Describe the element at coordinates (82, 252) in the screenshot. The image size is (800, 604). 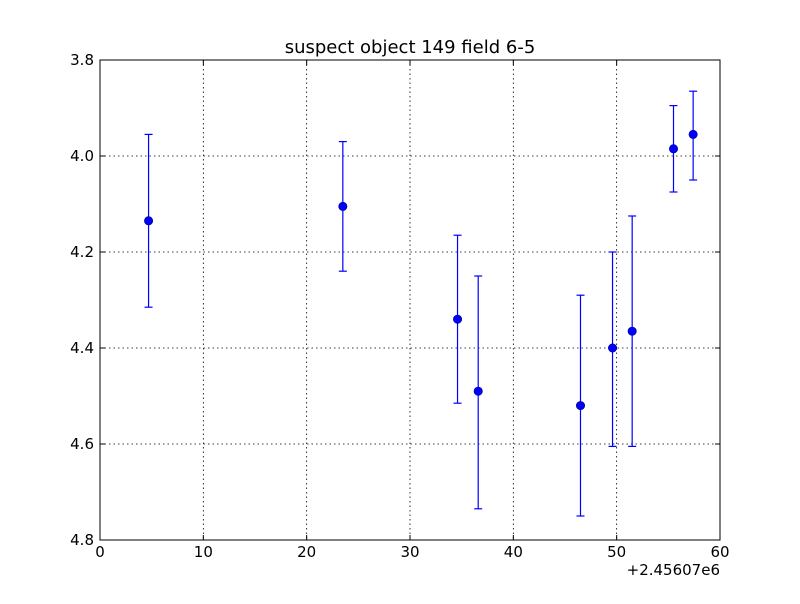
I see `y-tick-label: 4.2` at that location.